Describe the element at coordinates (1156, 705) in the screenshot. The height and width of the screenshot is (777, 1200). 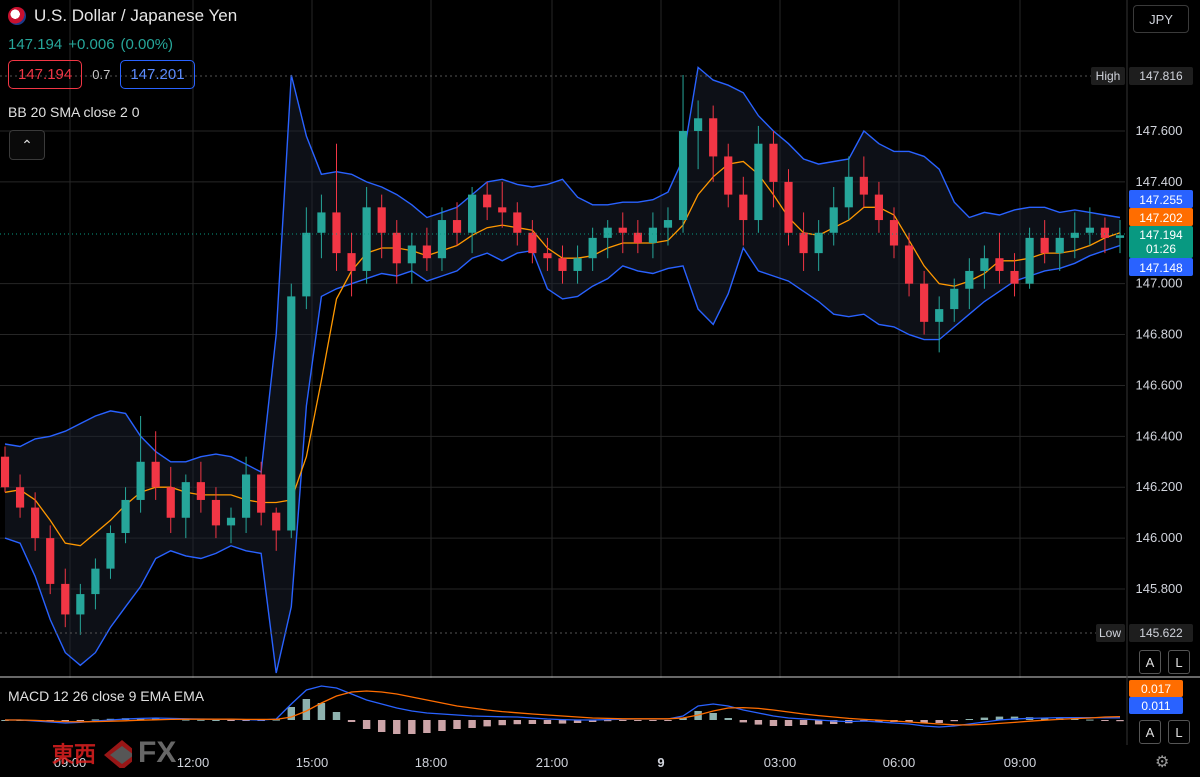
I see `macd-line-tag` at that location.